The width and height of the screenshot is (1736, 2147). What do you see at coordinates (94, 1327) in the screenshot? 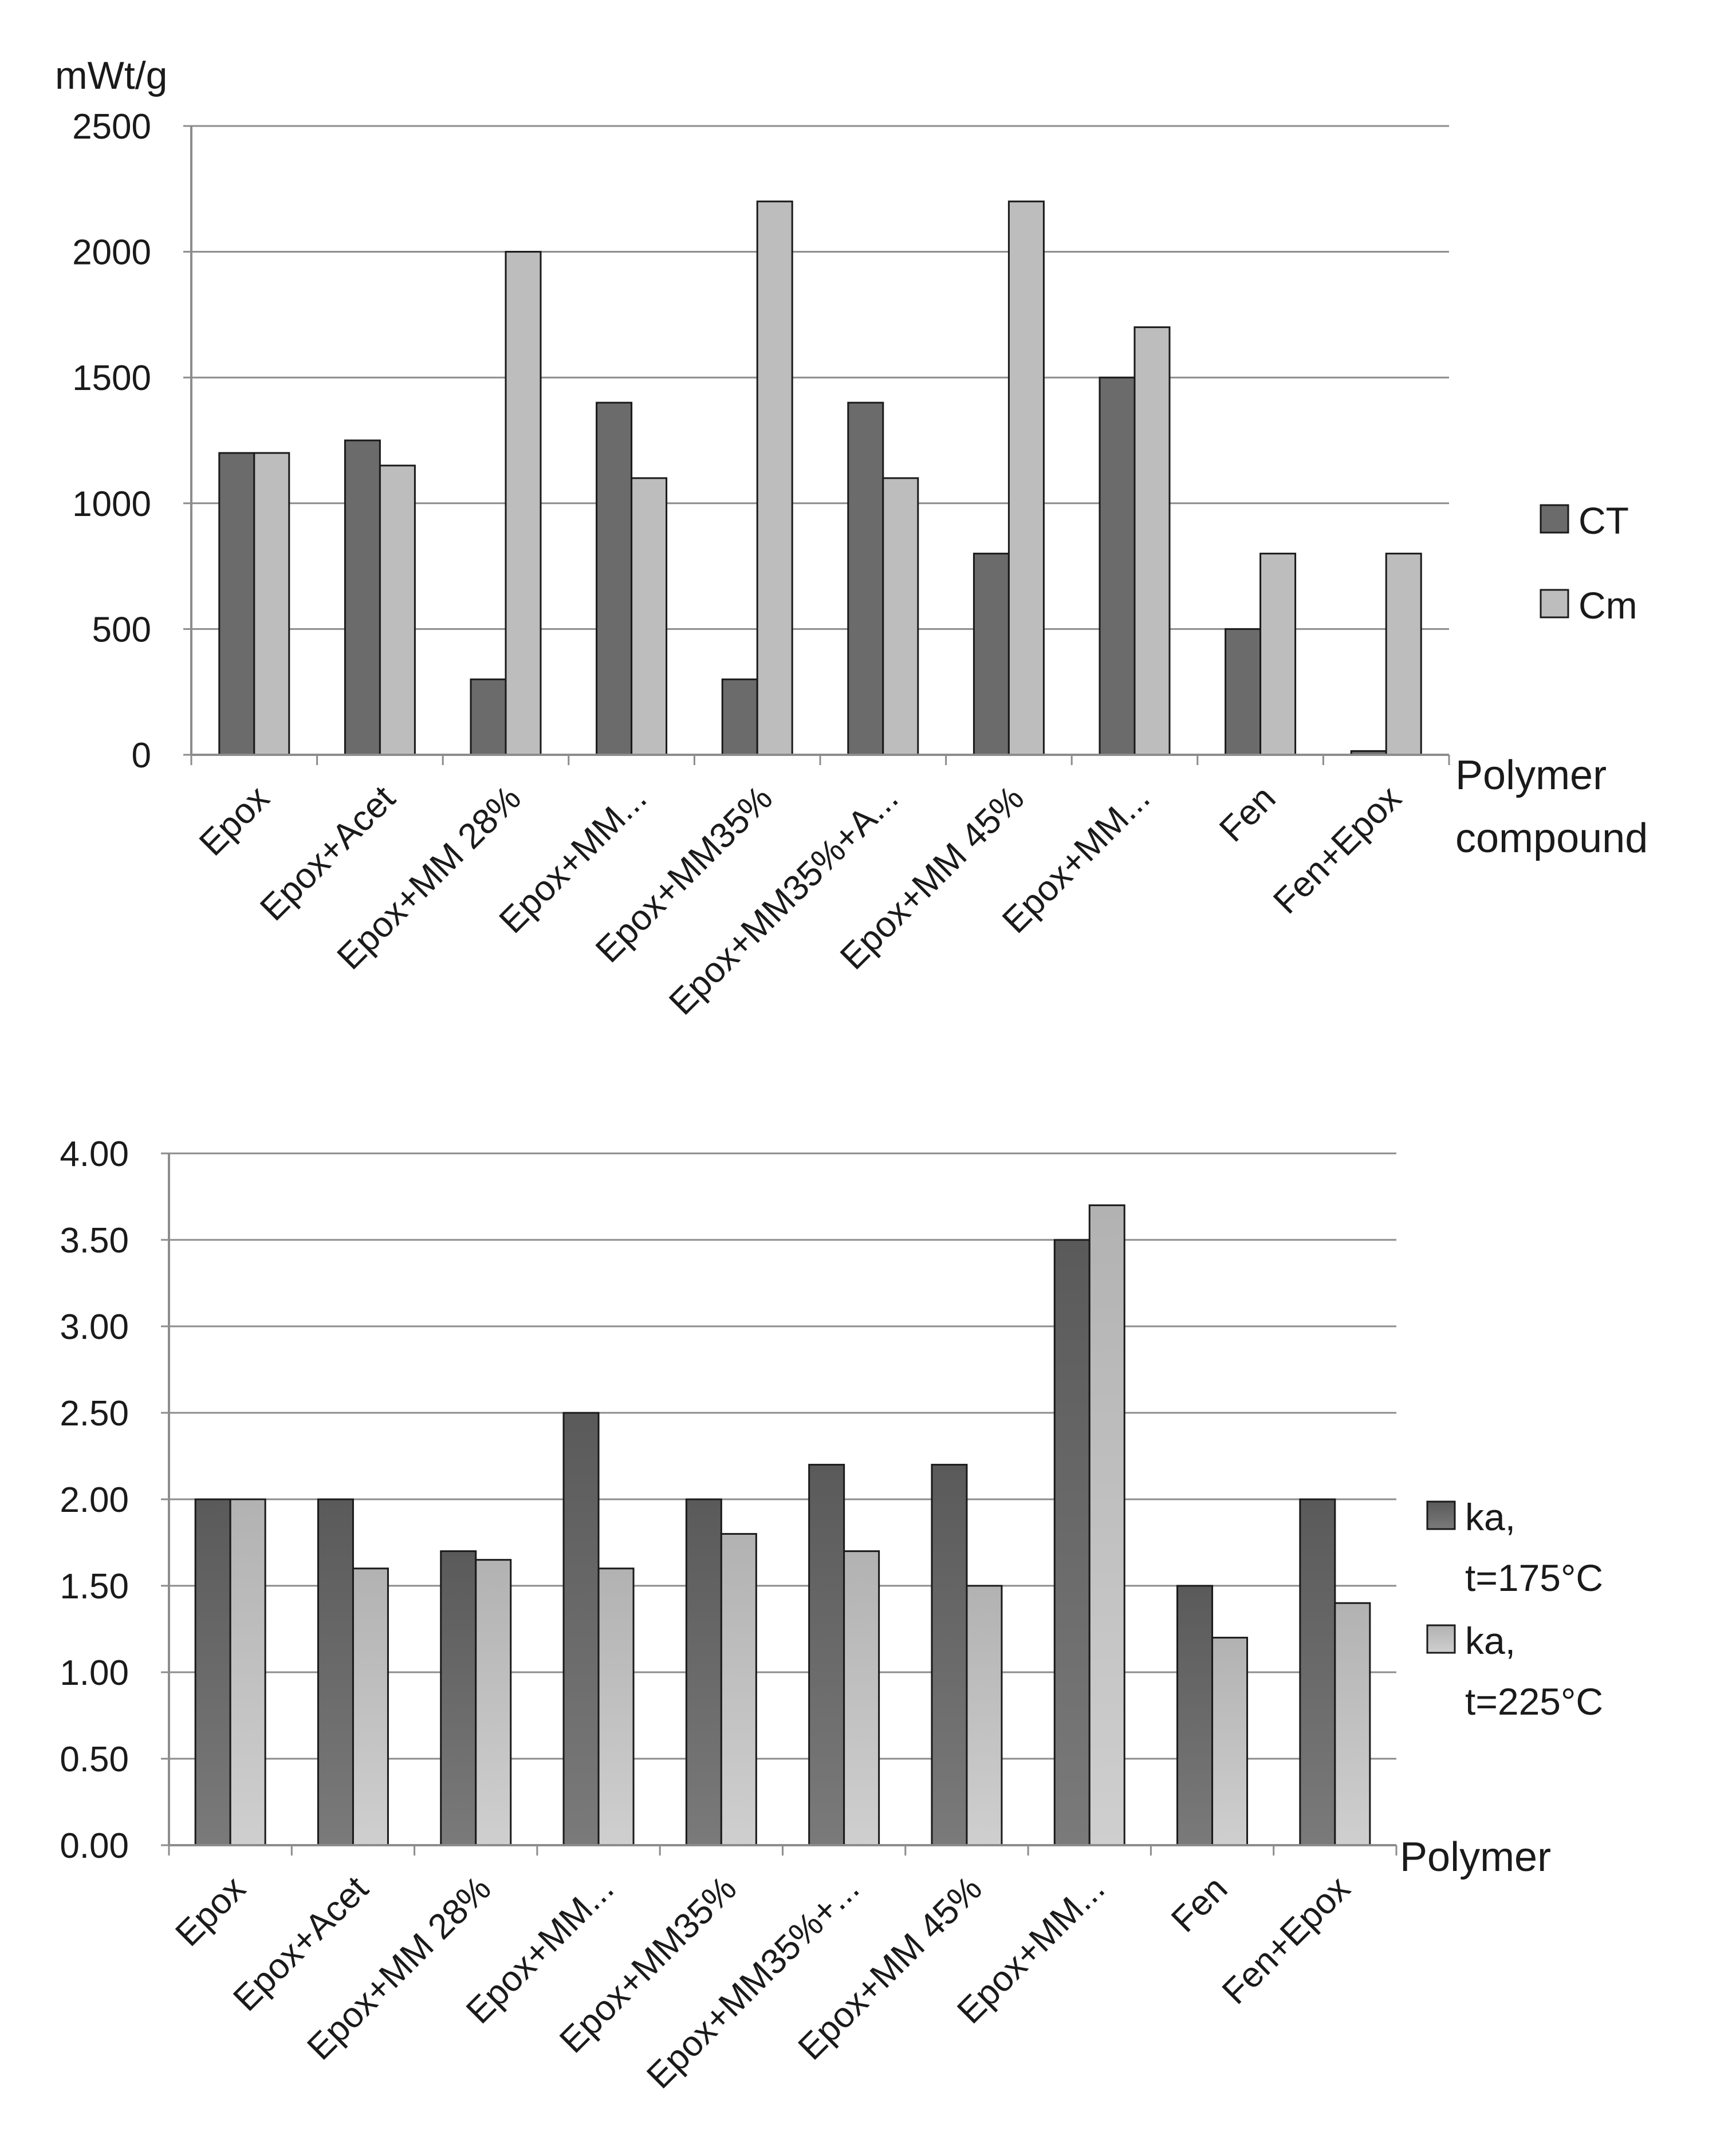
I see `y-tick-label: 3.00` at bounding box center [94, 1327].